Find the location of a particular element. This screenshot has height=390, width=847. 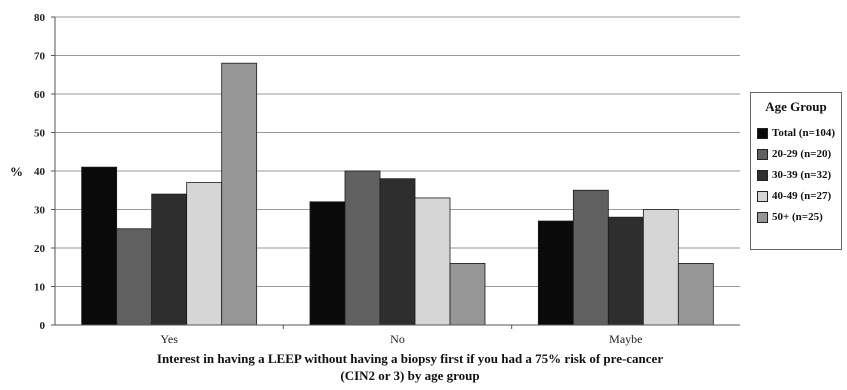

x-tick-label: Yes is located at coordinates (169, 339).